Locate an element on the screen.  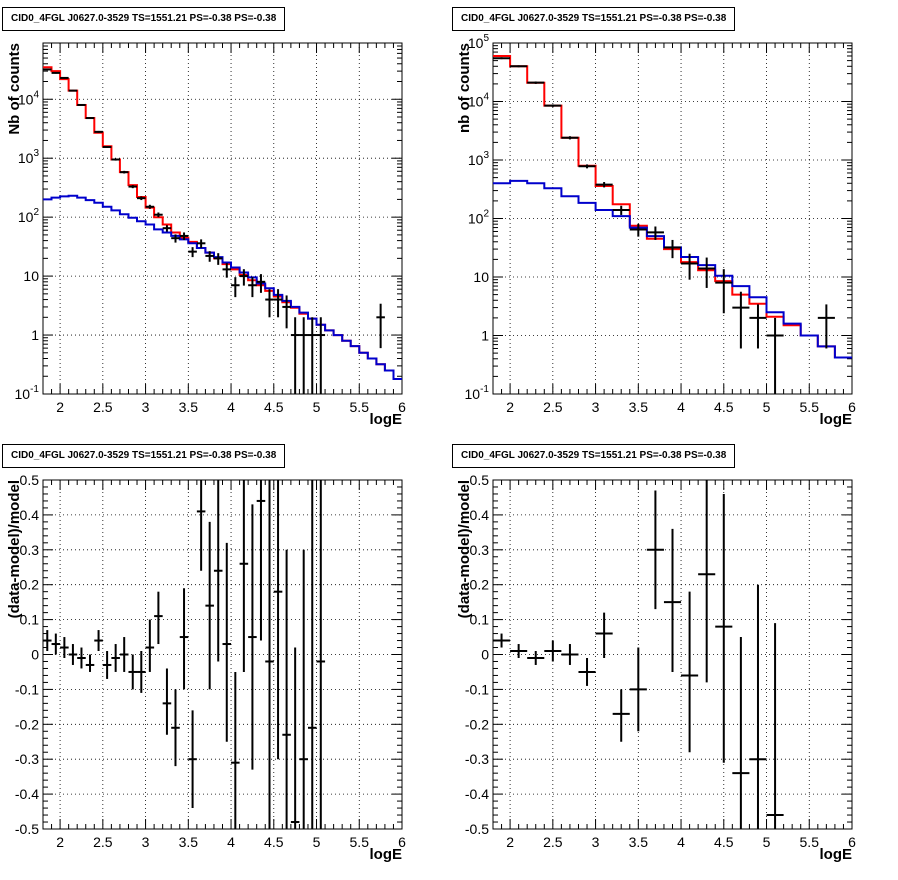
y-tick-label: 10² is located at coordinates (29, 216).